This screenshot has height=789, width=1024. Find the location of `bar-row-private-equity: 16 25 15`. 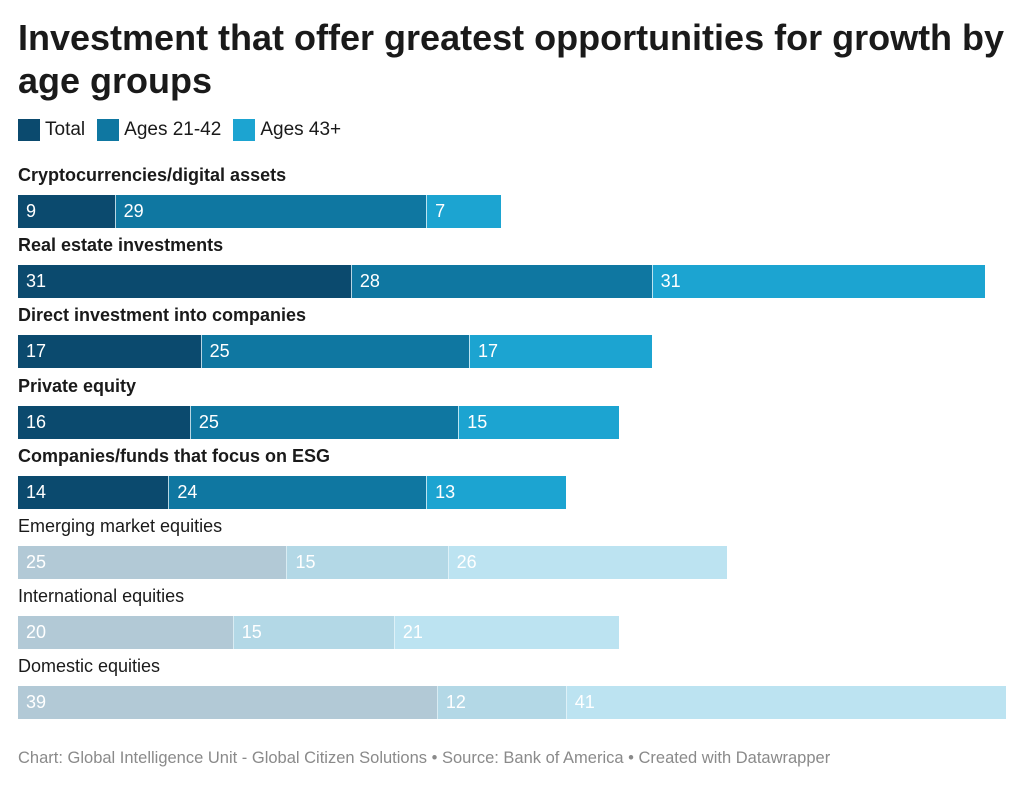

bar-row-private-equity: 16 25 15 is located at coordinates (319, 422).